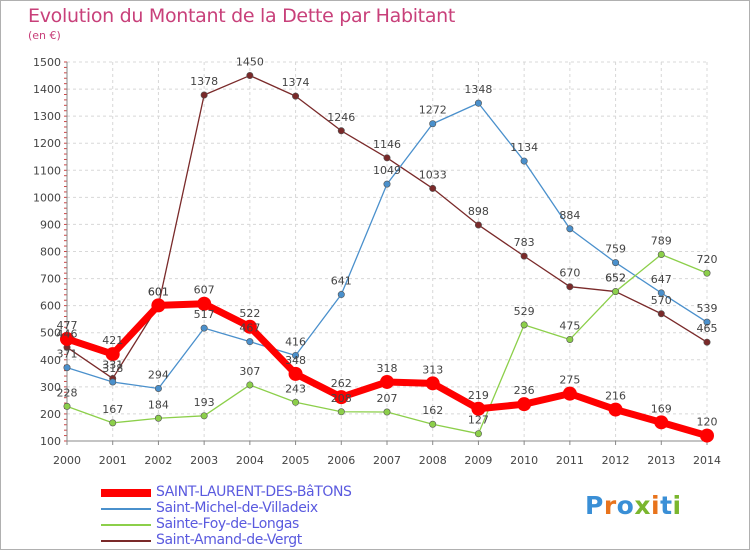 This screenshot has height=550, width=750. What do you see at coordinates (615, 396) in the screenshot?
I see `data-label: 216` at bounding box center [615, 396].